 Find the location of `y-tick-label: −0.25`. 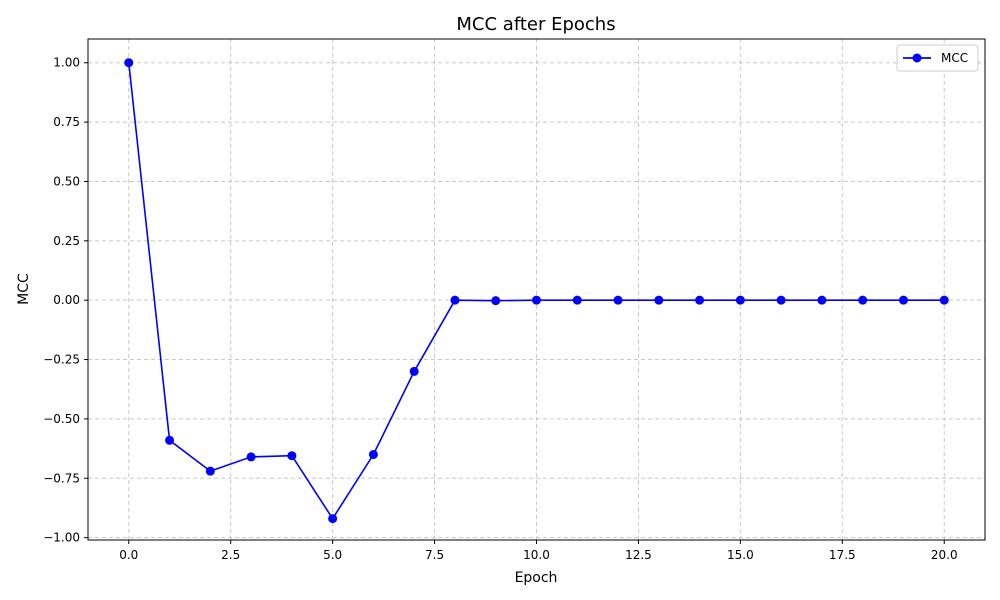

y-tick-label: −0.25 is located at coordinates (61, 360).